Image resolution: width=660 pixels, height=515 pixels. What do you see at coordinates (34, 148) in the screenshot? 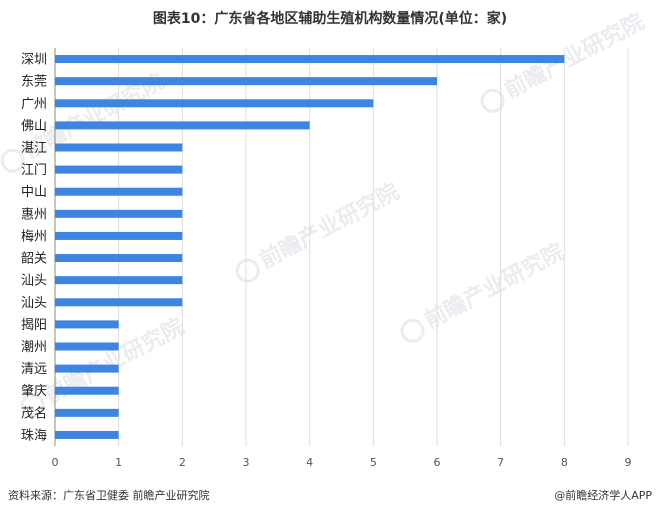
I see `category-label: 湛江` at bounding box center [34, 148].